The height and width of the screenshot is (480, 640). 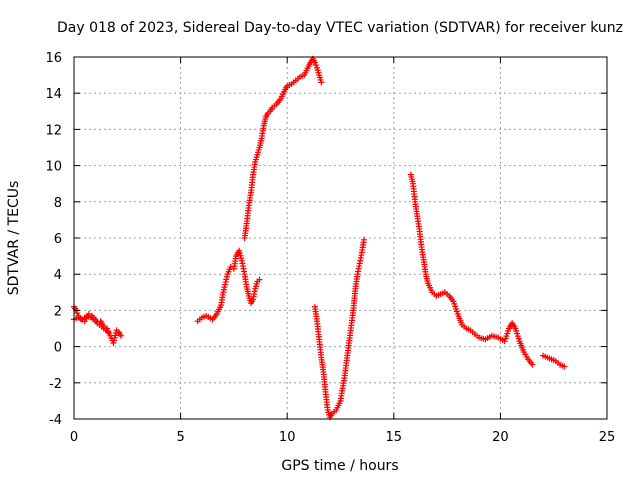 I want to click on x-tick-label: 25, so click(x=607, y=437).